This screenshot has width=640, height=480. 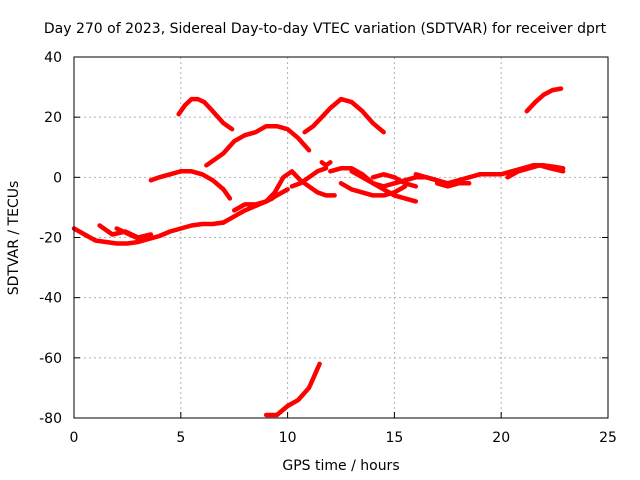 I want to click on x-tick-label: 15, so click(x=394, y=438).